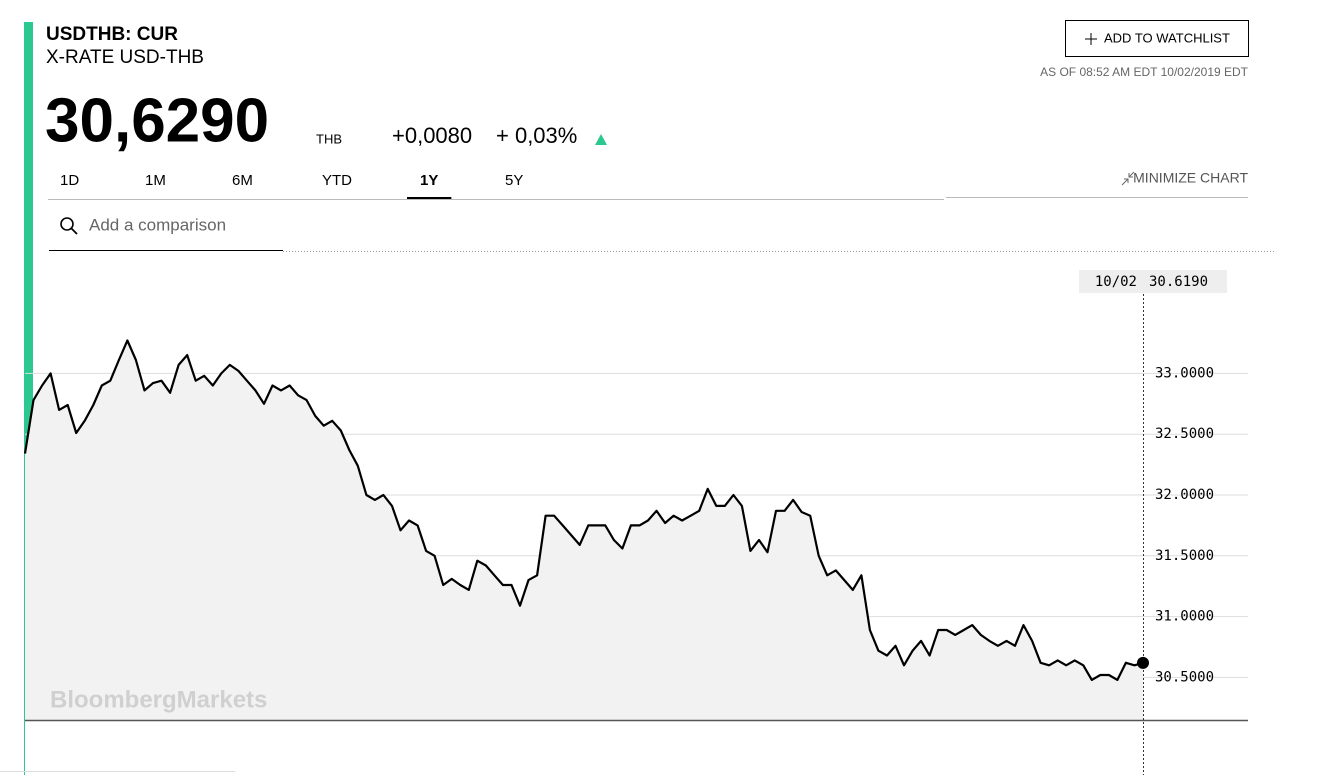  Describe the element at coordinates (1184, 373) in the screenshot. I see `y-tick-label: 33.0000` at that location.